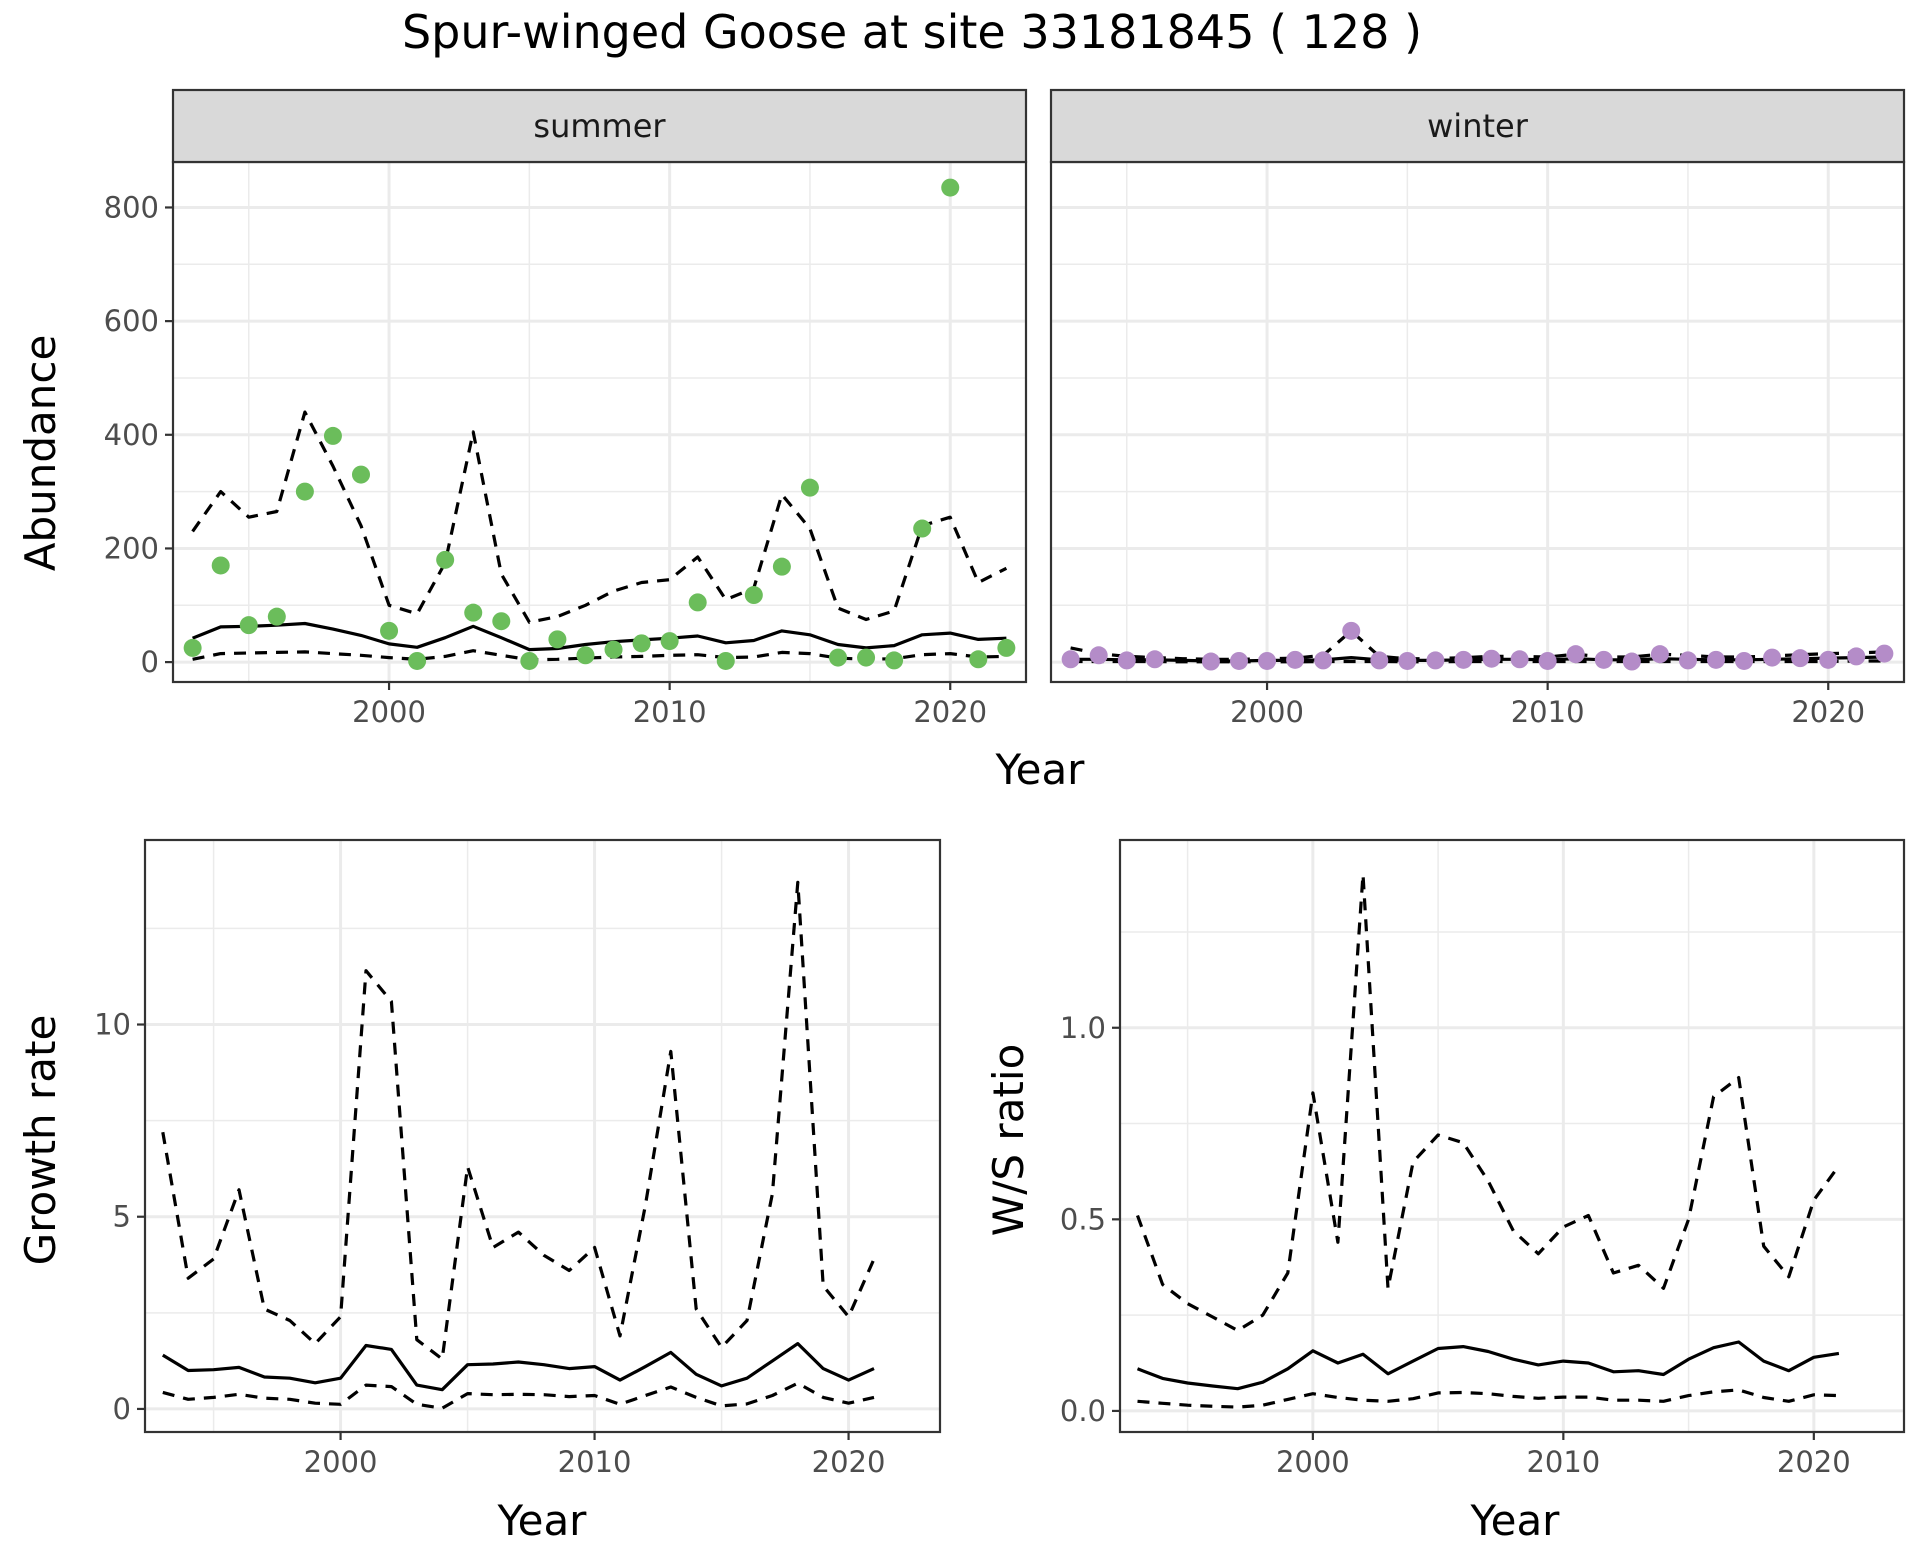  What do you see at coordinates (1083, 1411) in the screenshot?
I see `y-tick-label: 0.0` at bounding box center [1083, 1411].